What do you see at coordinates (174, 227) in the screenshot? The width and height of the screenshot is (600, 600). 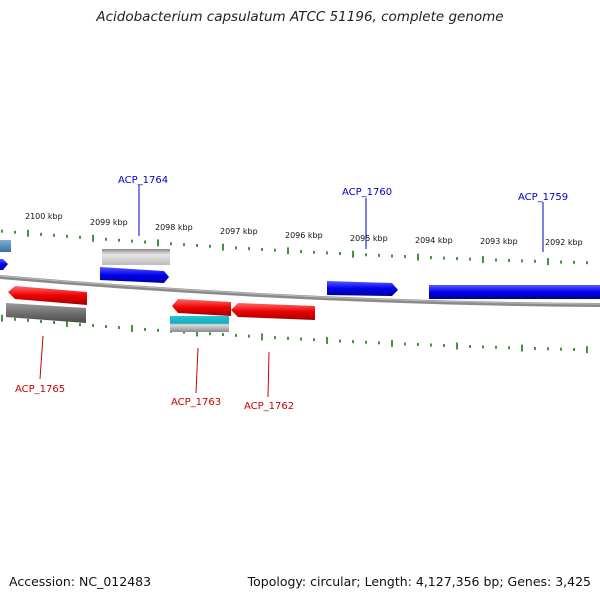 I see `kbp-label: 2098 kbp` at bounding box center [174, 227].